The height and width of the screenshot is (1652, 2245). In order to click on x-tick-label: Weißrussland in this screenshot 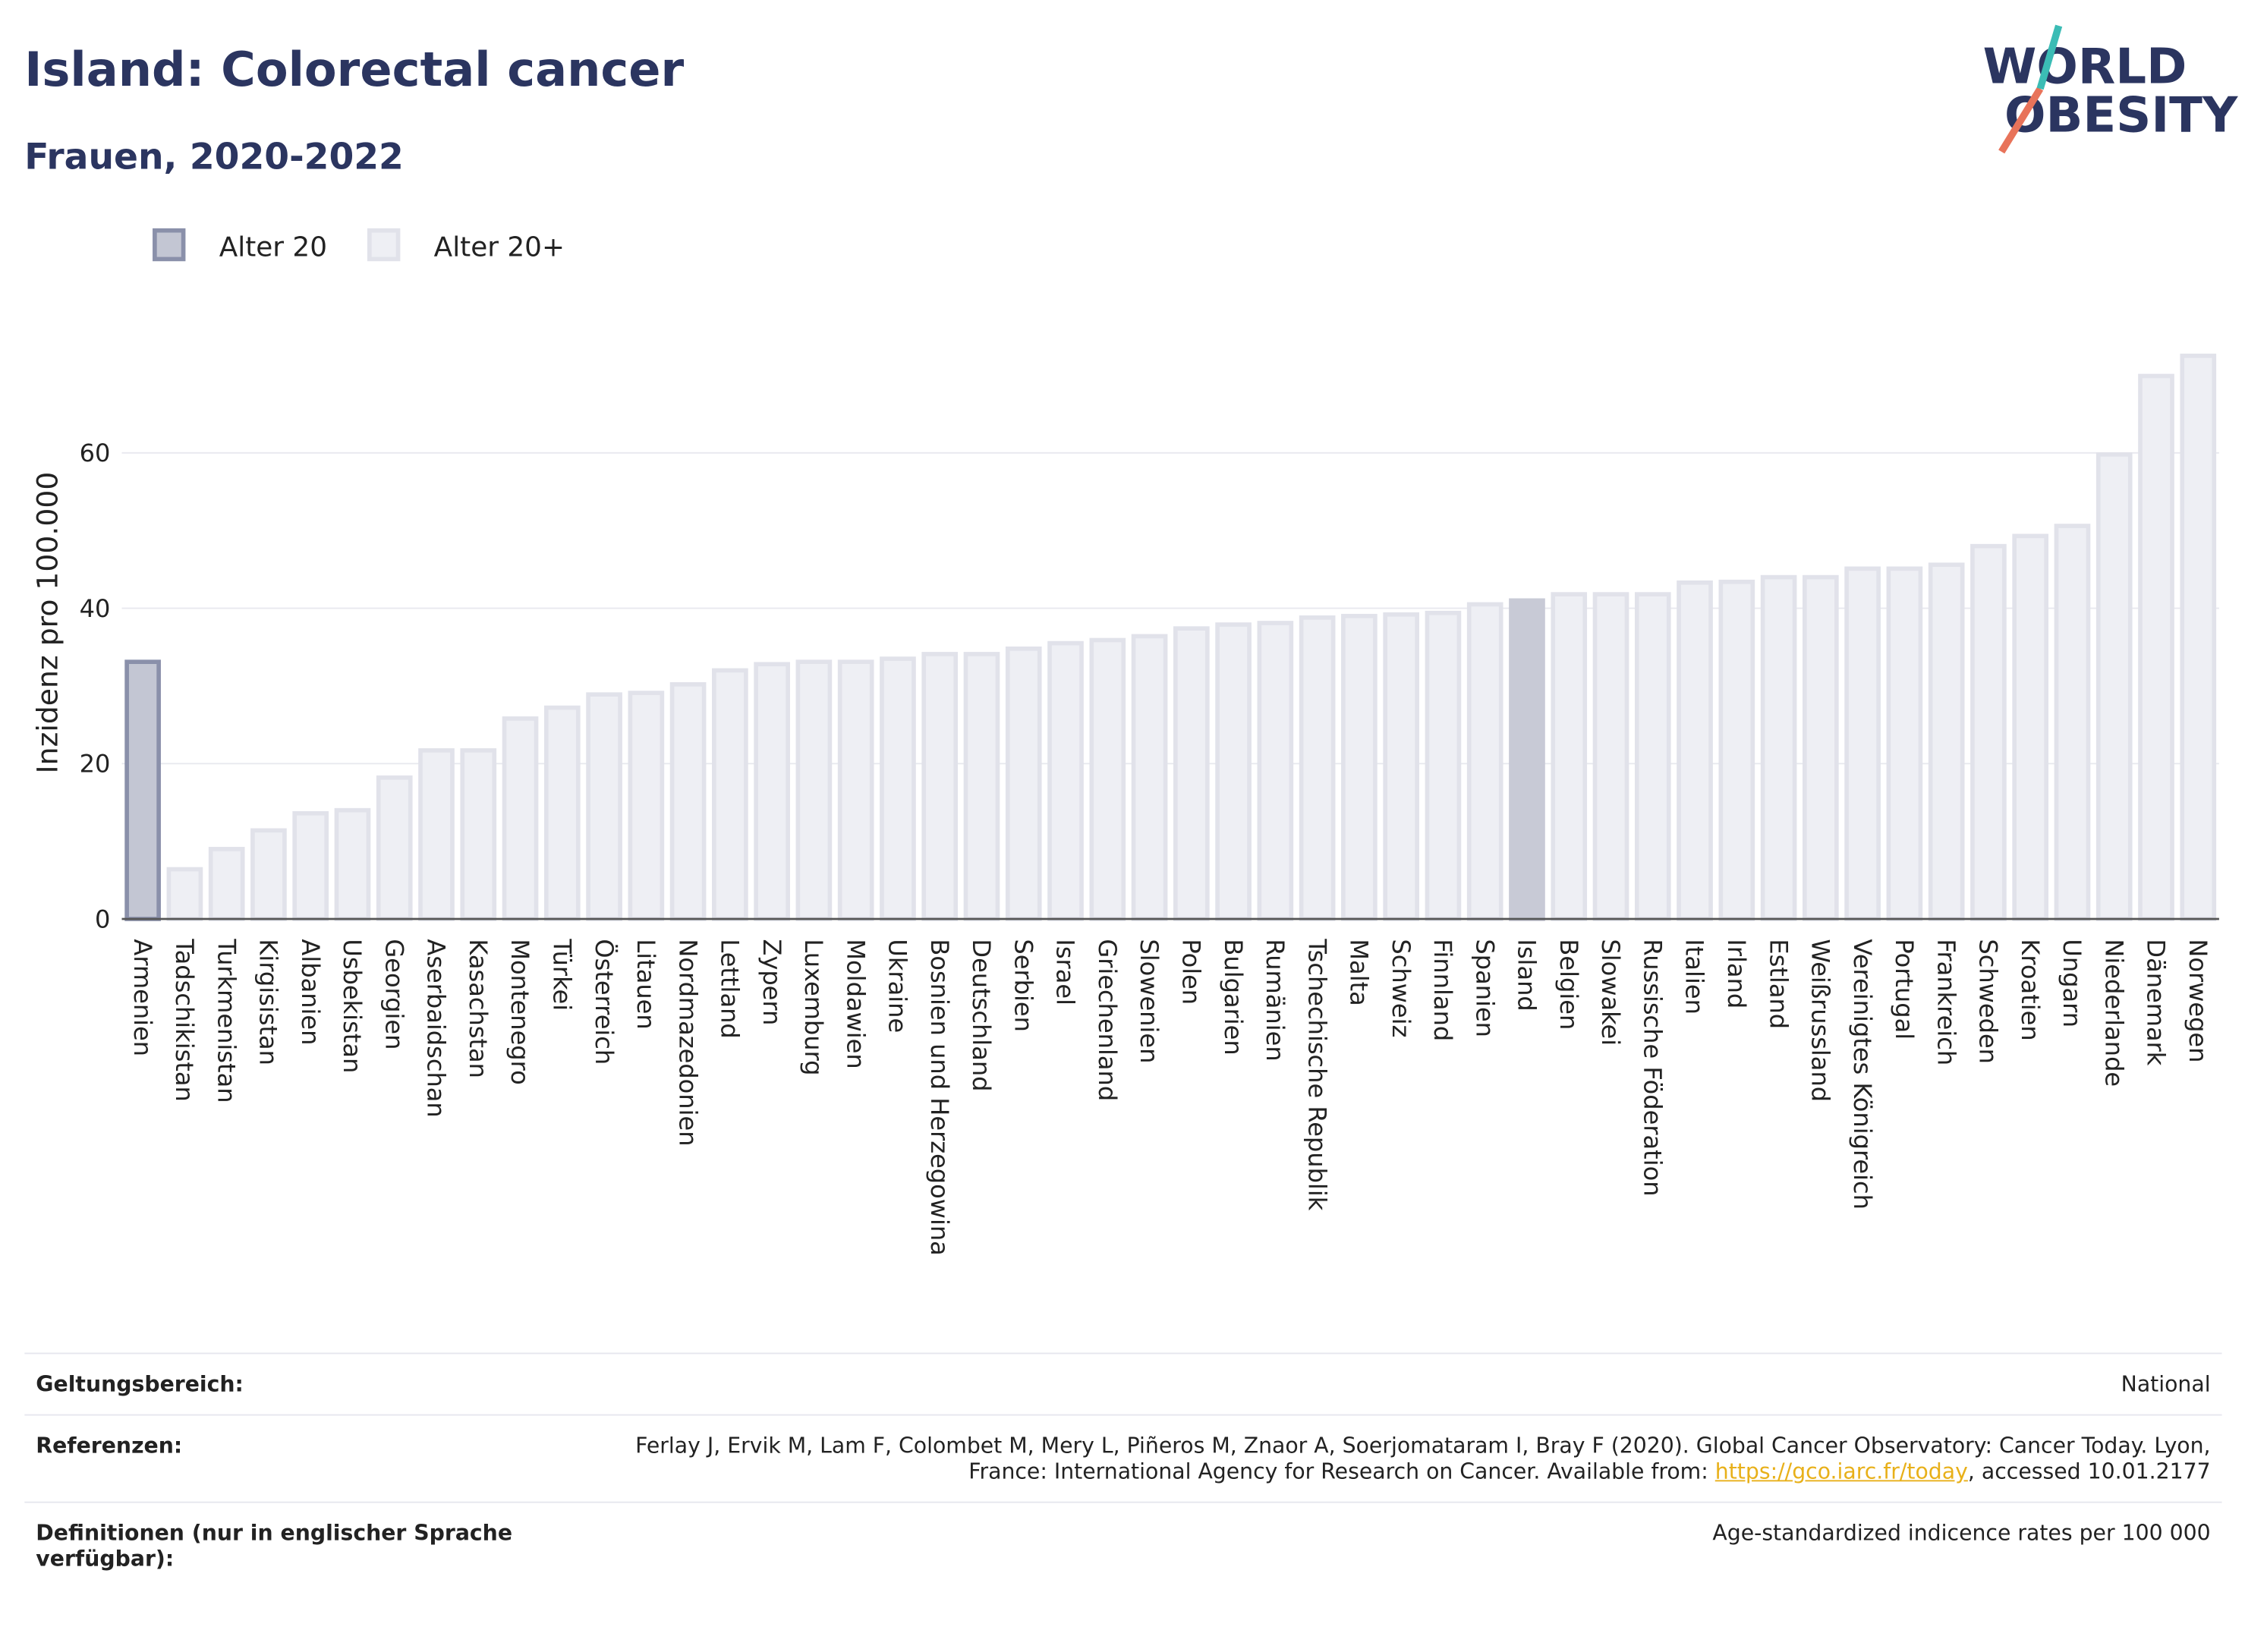, I will do `click(1820, 1020)`.